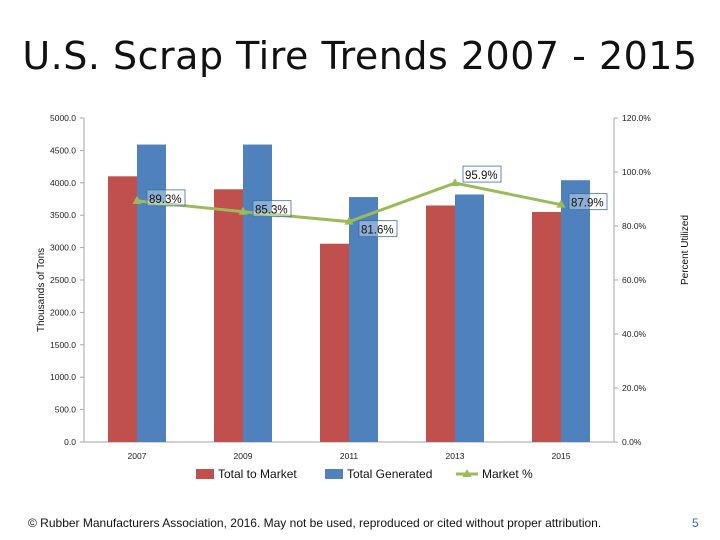 The height and width of the screenshot is (540, 720). Describe the element at coordinates (561, 456) in the screenshot. I see `x-tick-label: 2015` at that location.